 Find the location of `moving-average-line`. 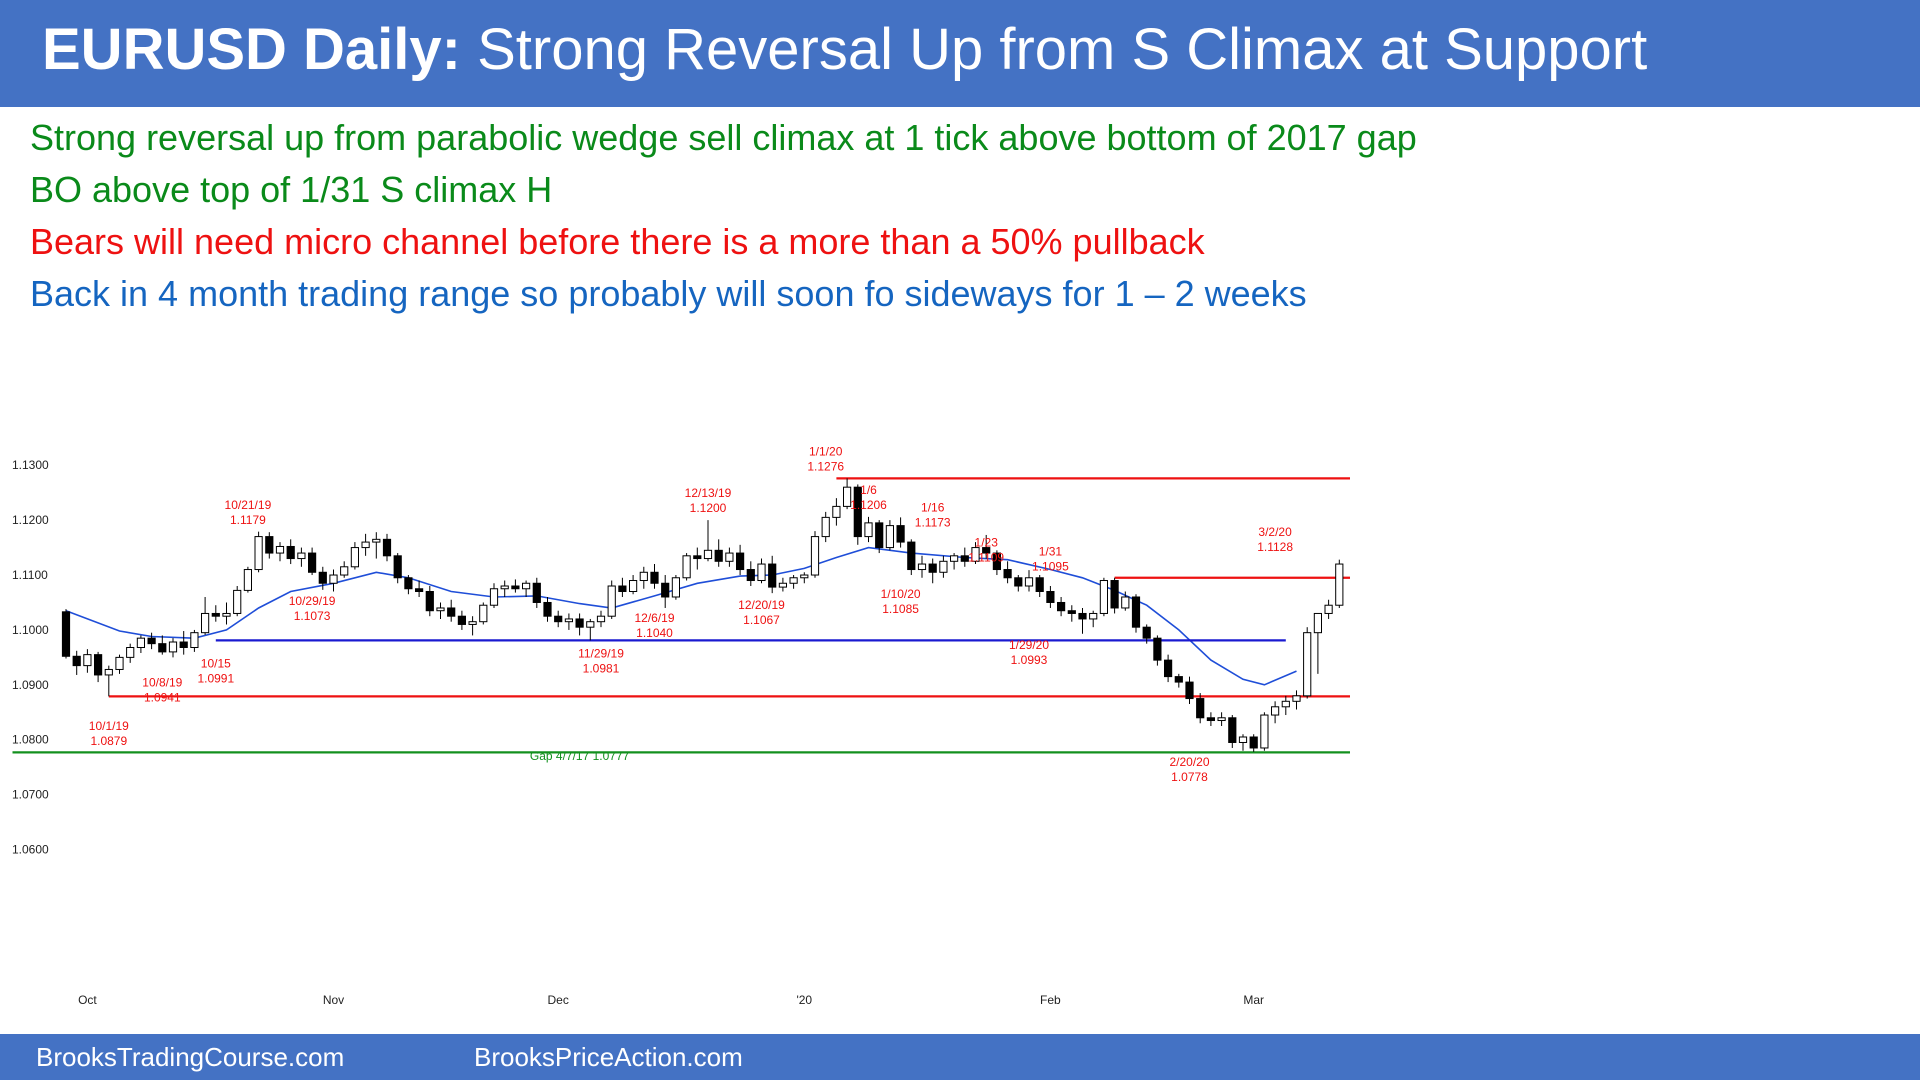

moving-average-line is located at coordinates (681, 616).